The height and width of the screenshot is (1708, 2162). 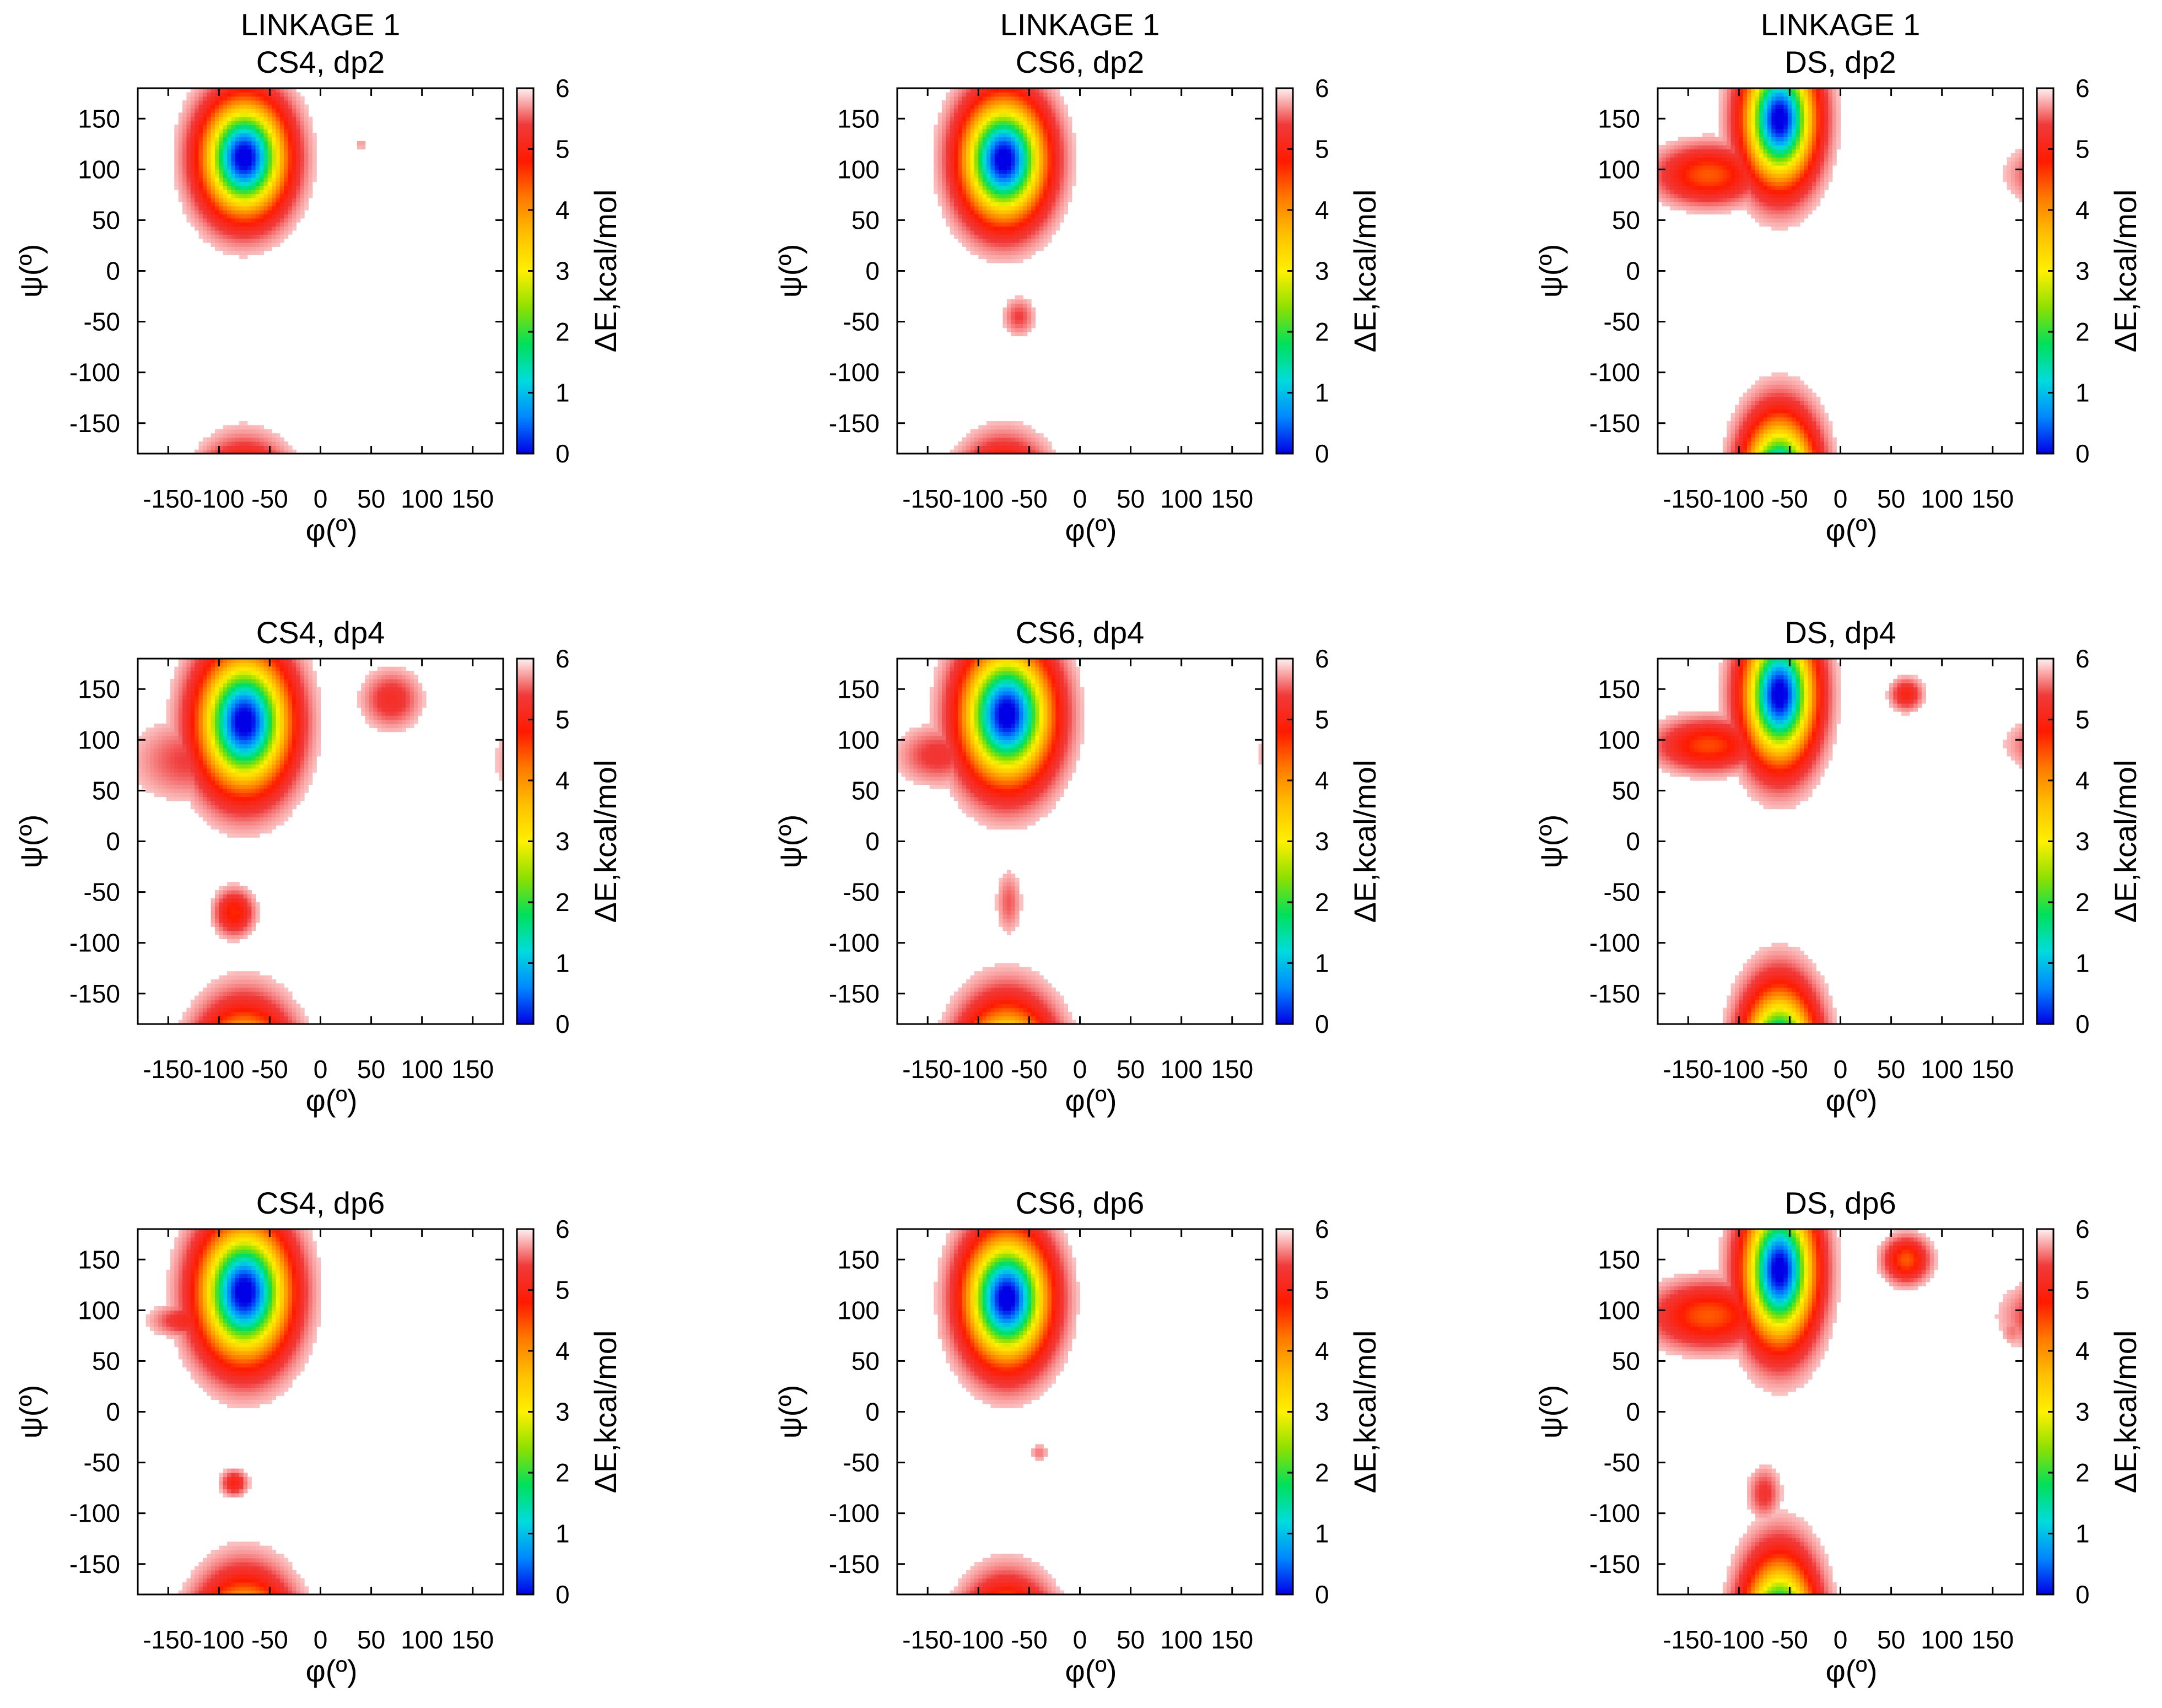 What do you see at coordinates (563, 453) in the screenshot?
I see `colorbar-tick-label: 0` at bounding box center [563, 453].